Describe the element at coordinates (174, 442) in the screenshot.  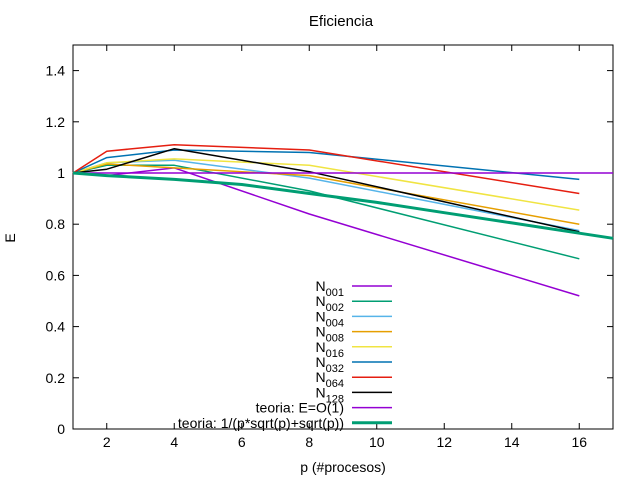
I see `x-tick-label: 4` at that location.